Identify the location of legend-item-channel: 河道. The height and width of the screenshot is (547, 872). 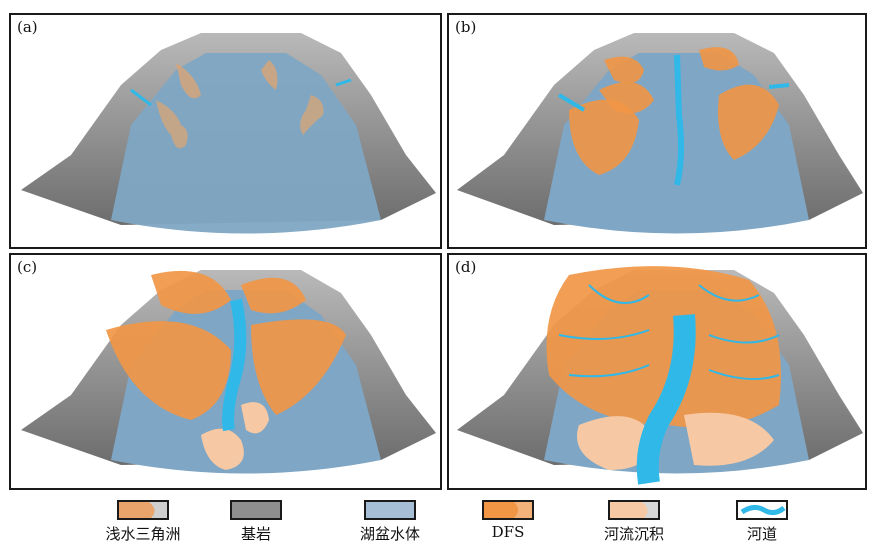
(762, 519).